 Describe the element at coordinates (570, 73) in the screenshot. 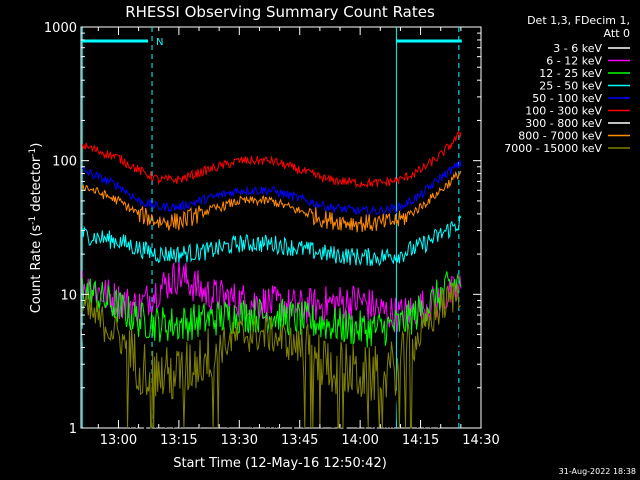

I see `legend-label: 12 - 25 keV` at that location.